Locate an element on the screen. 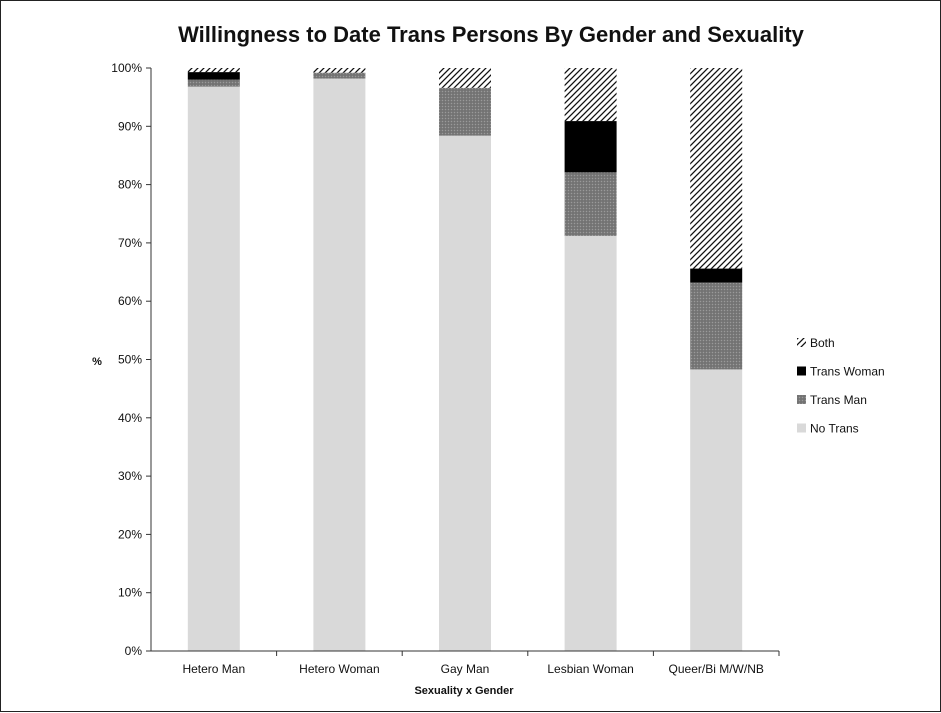 This screenshot has width=941, height=713. x-axis-title: Sexuality x Gender is located at coordinates (464, 691).